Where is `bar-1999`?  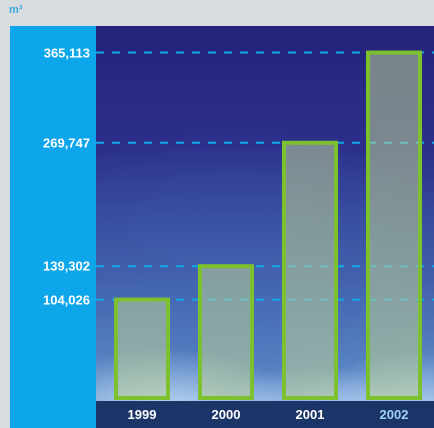
bar-1999 is located at coordinates (142, 349).